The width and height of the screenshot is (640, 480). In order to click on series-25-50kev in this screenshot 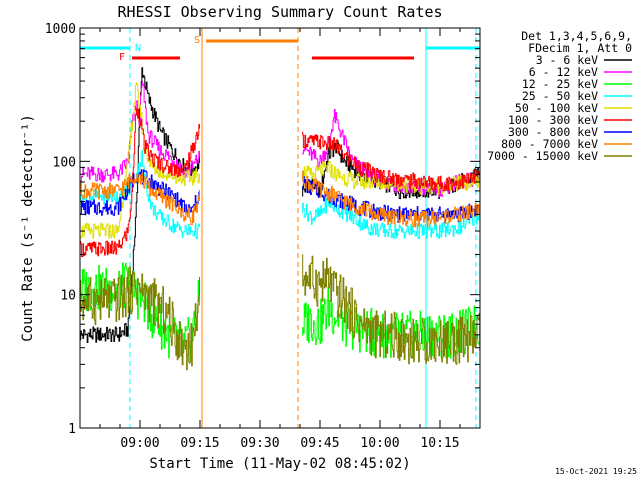, I will do `click(280, 194)`.